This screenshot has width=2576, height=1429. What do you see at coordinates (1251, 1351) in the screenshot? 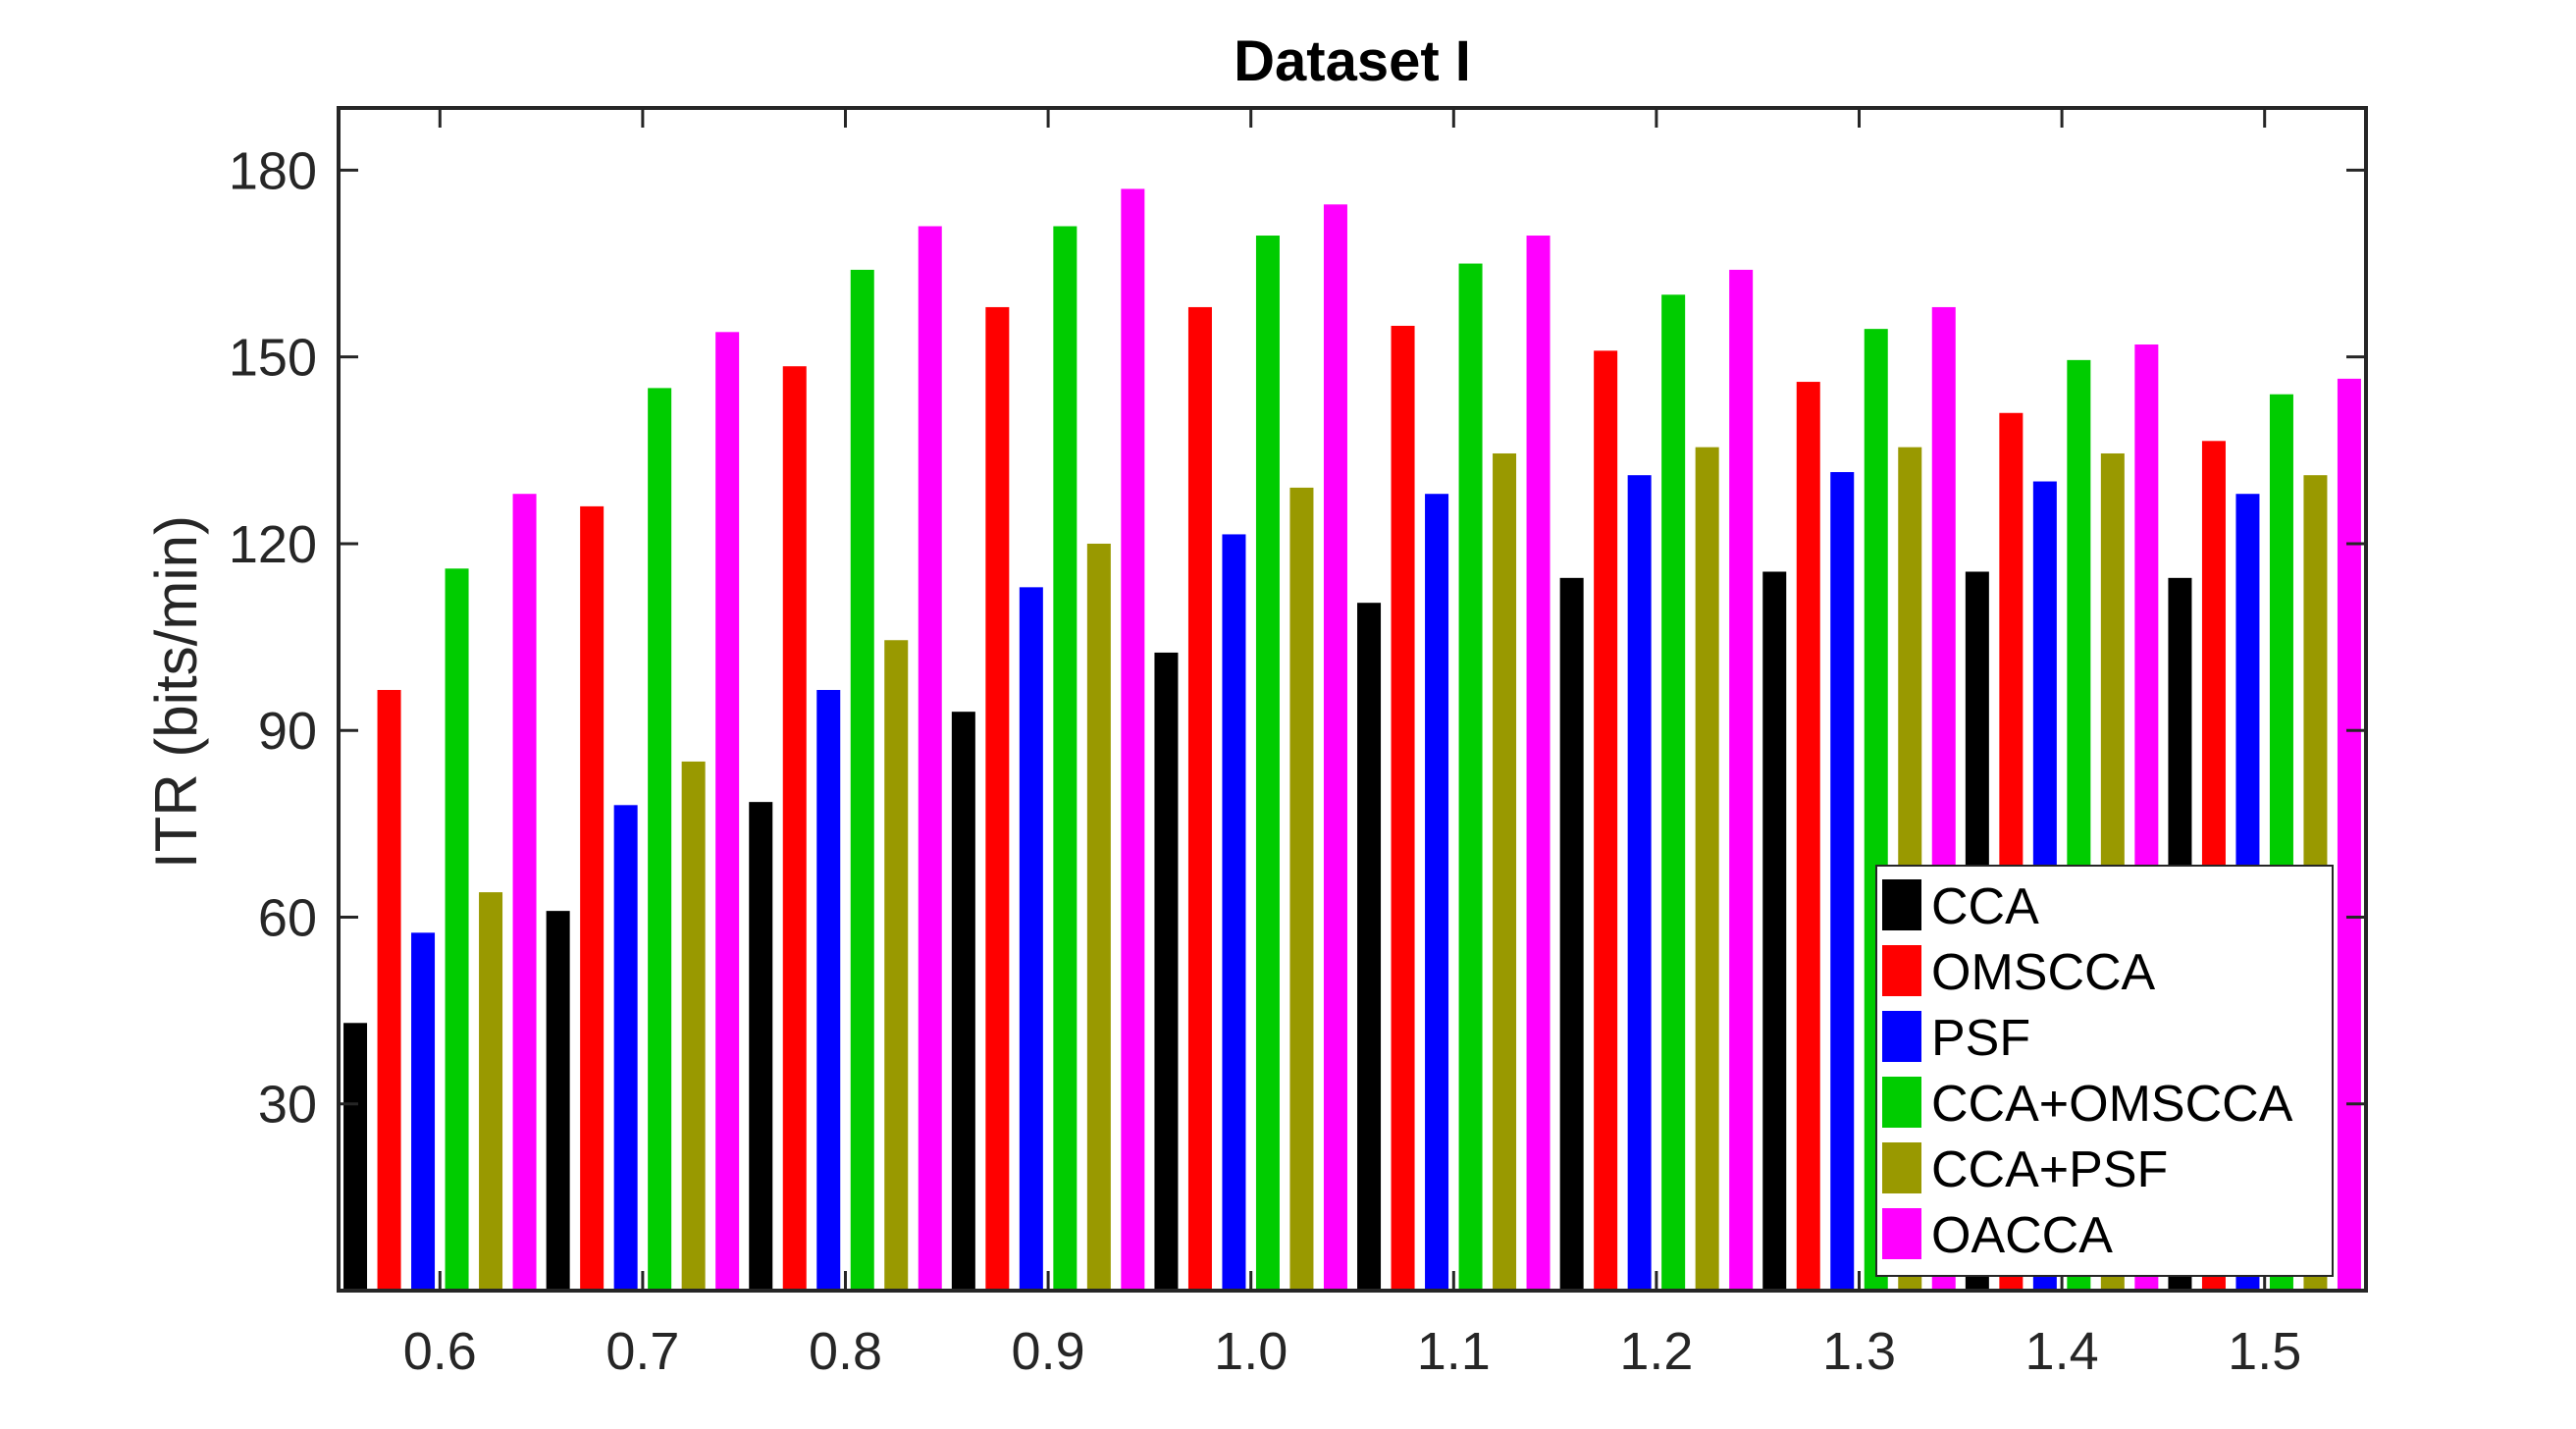
I see `x-tick-label: 1.0` at bounding box center [1251, 1351].